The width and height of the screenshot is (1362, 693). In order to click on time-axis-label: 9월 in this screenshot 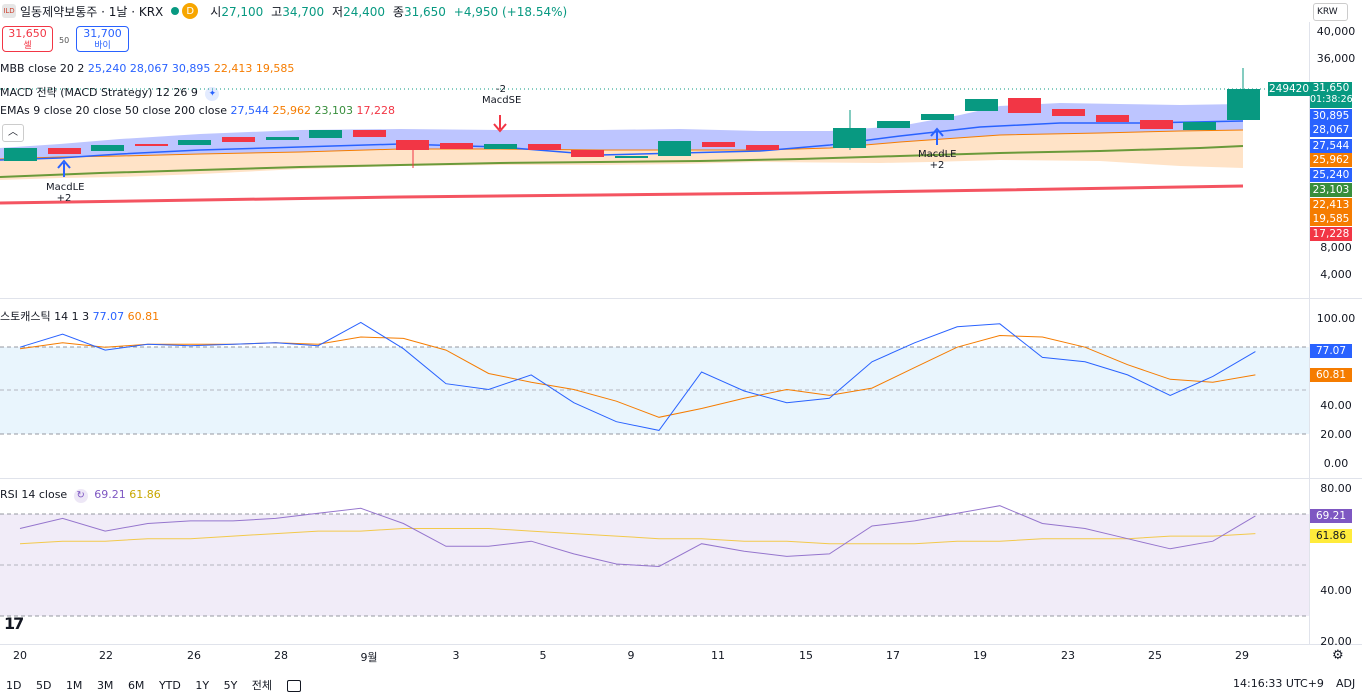, I will do `click(369, 657)`.